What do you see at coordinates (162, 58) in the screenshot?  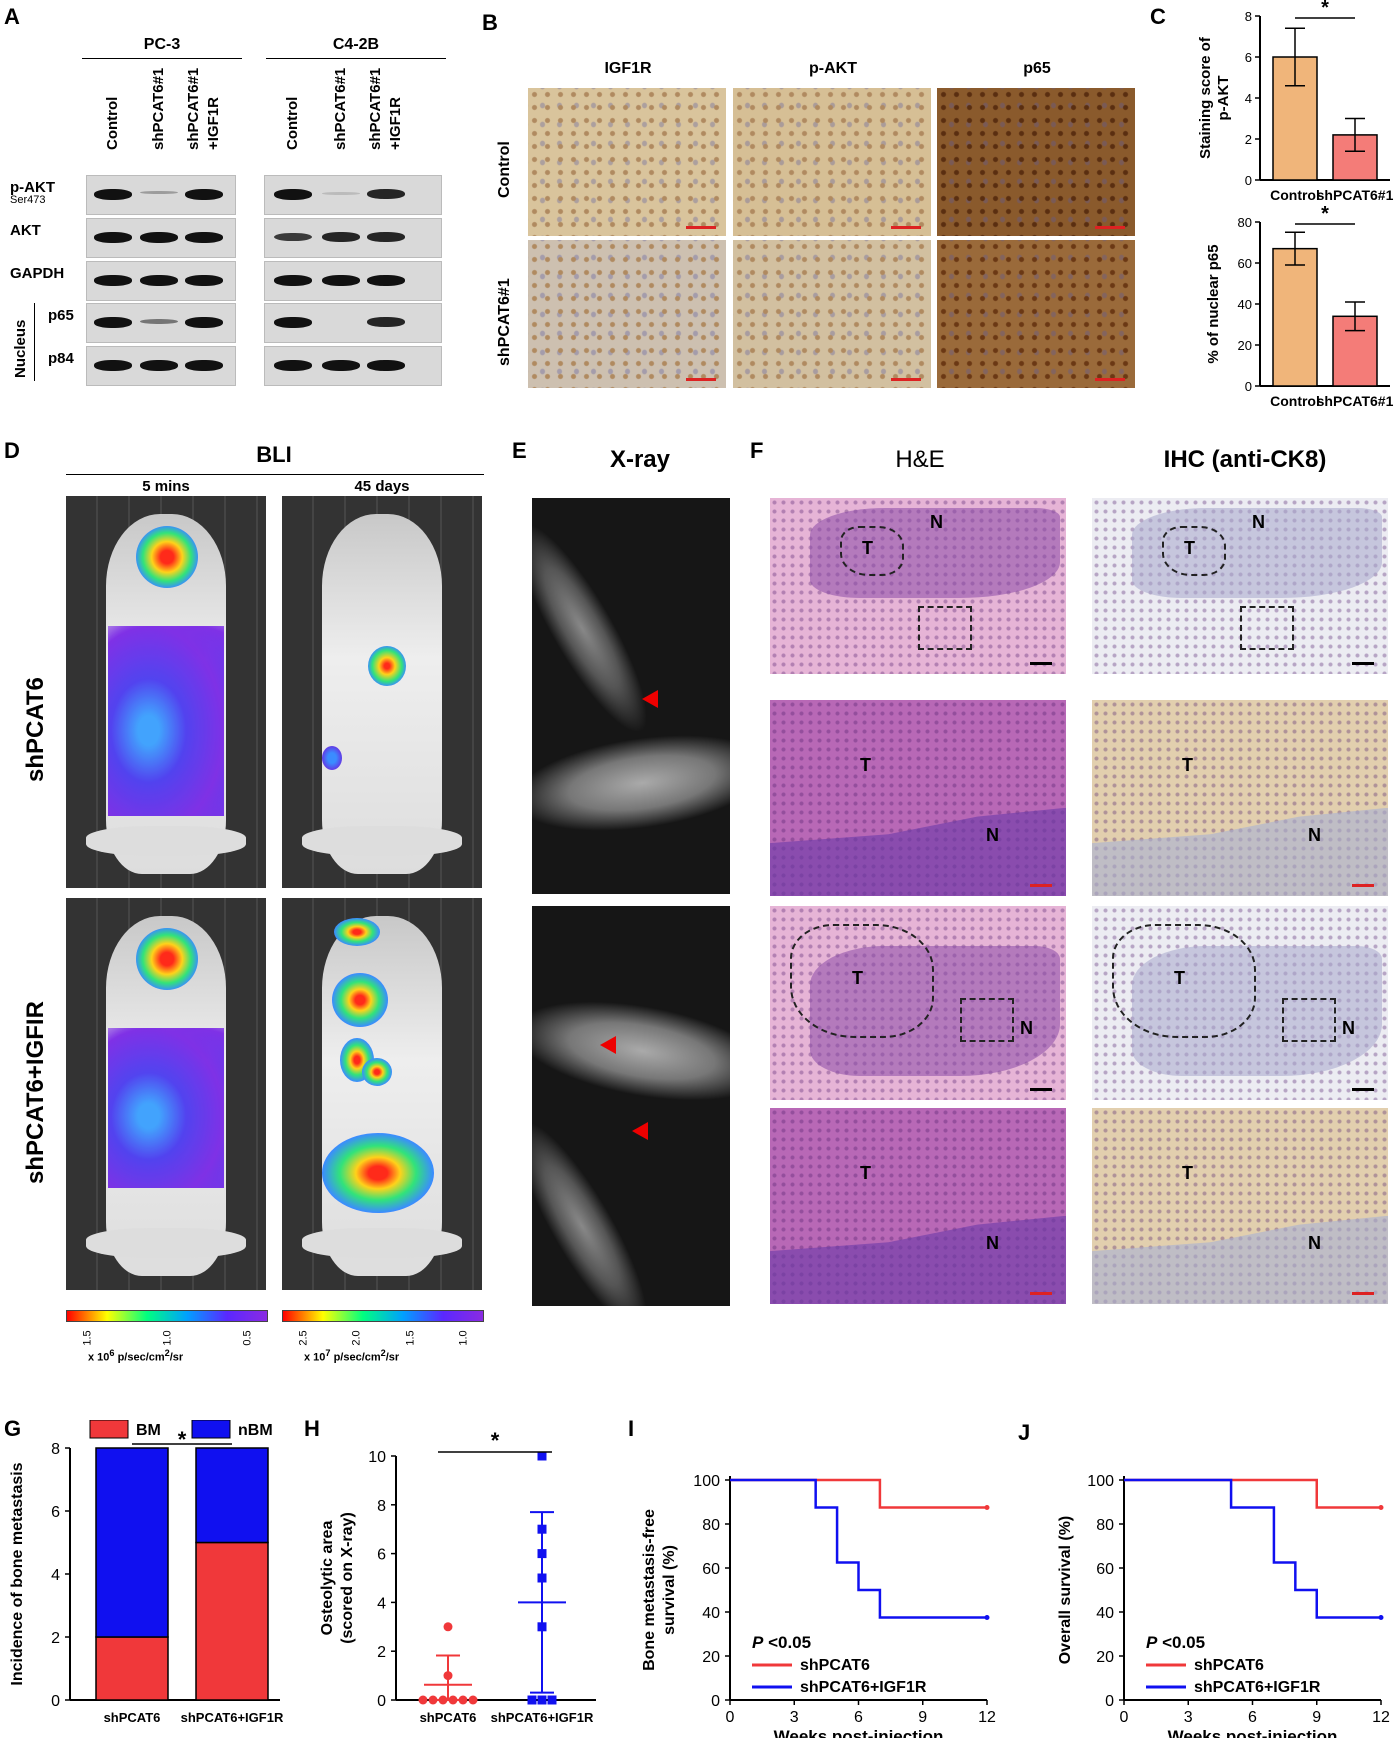 I see `divider` at bounding box center [162, 58].